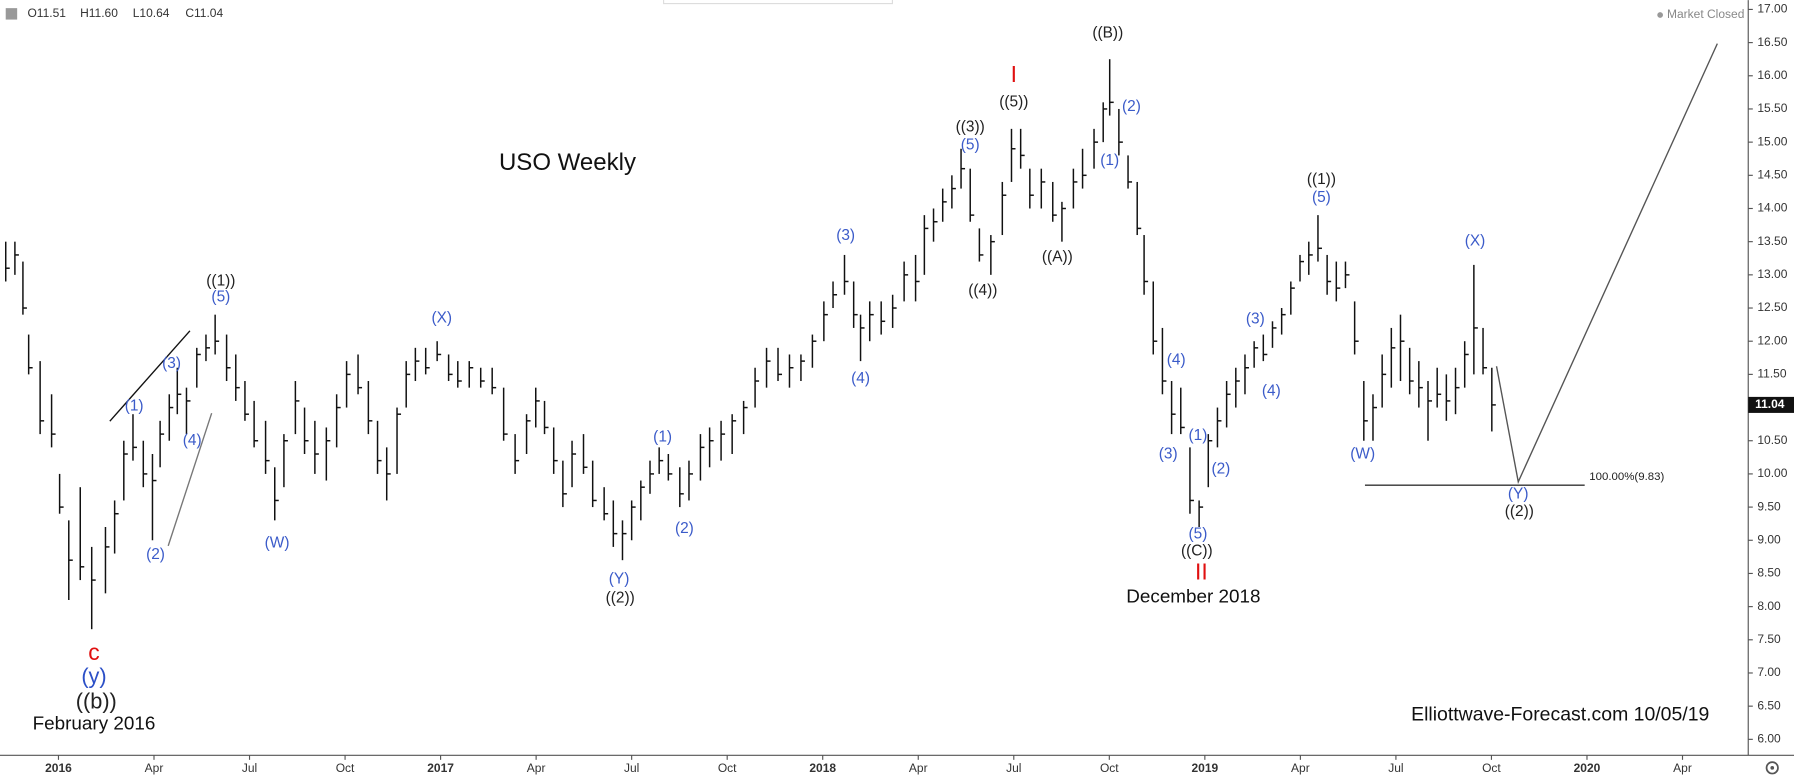 This screenshot has width=1794, height=784. Describe the element at coordinates (94, 723) in the screenshot. I see `wave-label: February 2016` at that location.